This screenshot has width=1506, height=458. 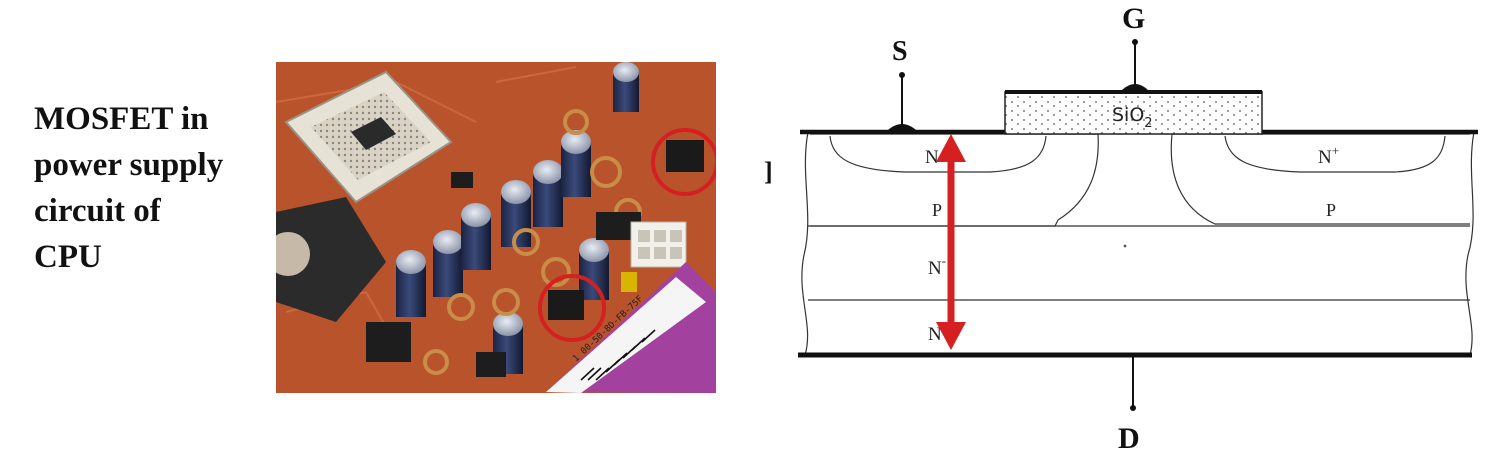 What do you see at coordinates (68, 257) in the screenshot?
I see `caption-line-4: CPU` at bounding box center [68, 257].